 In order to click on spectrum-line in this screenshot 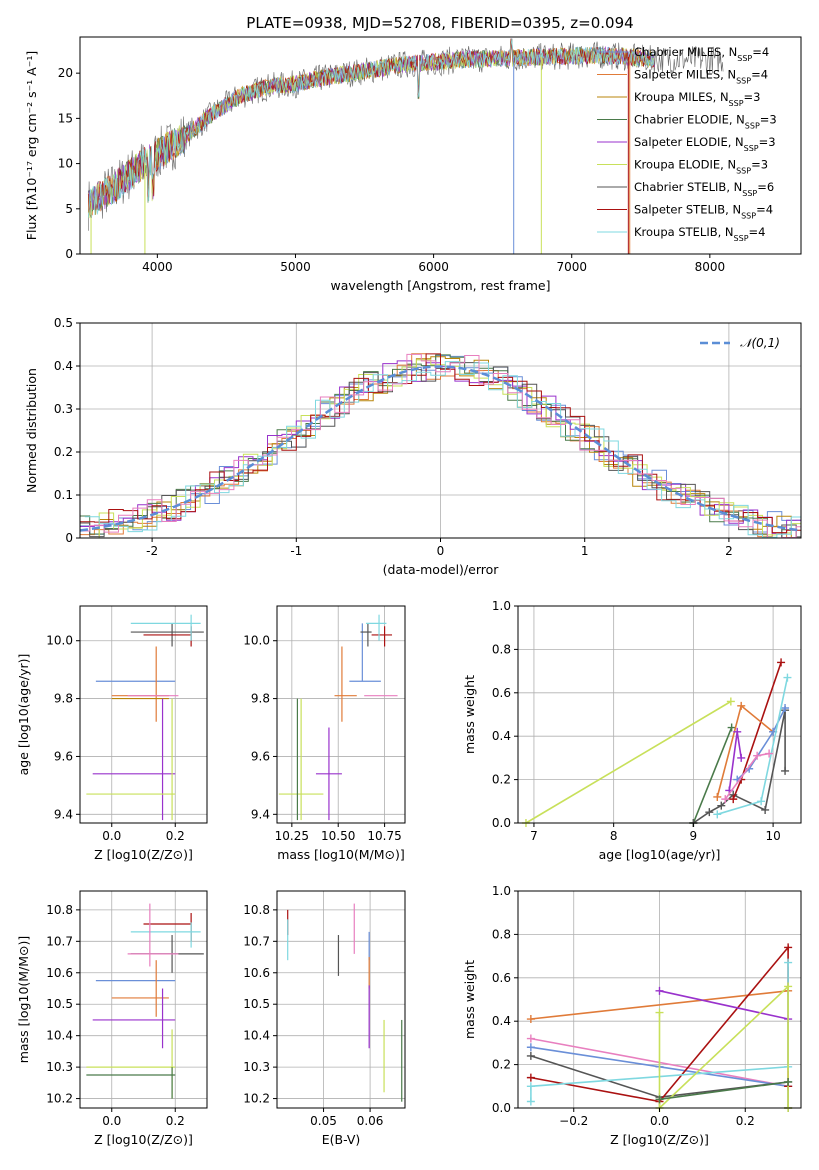, I will do `click(371, 128)`.